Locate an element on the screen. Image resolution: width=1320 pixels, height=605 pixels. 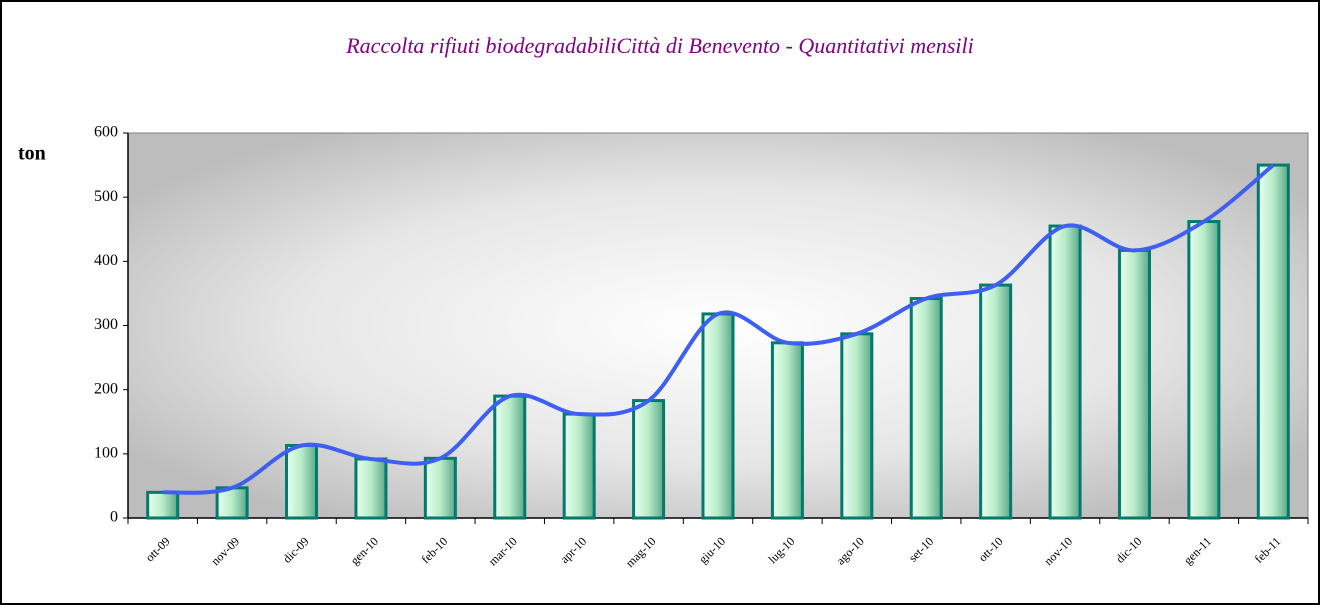
y-tick-label: 400 is located at coordinates (106, 260).